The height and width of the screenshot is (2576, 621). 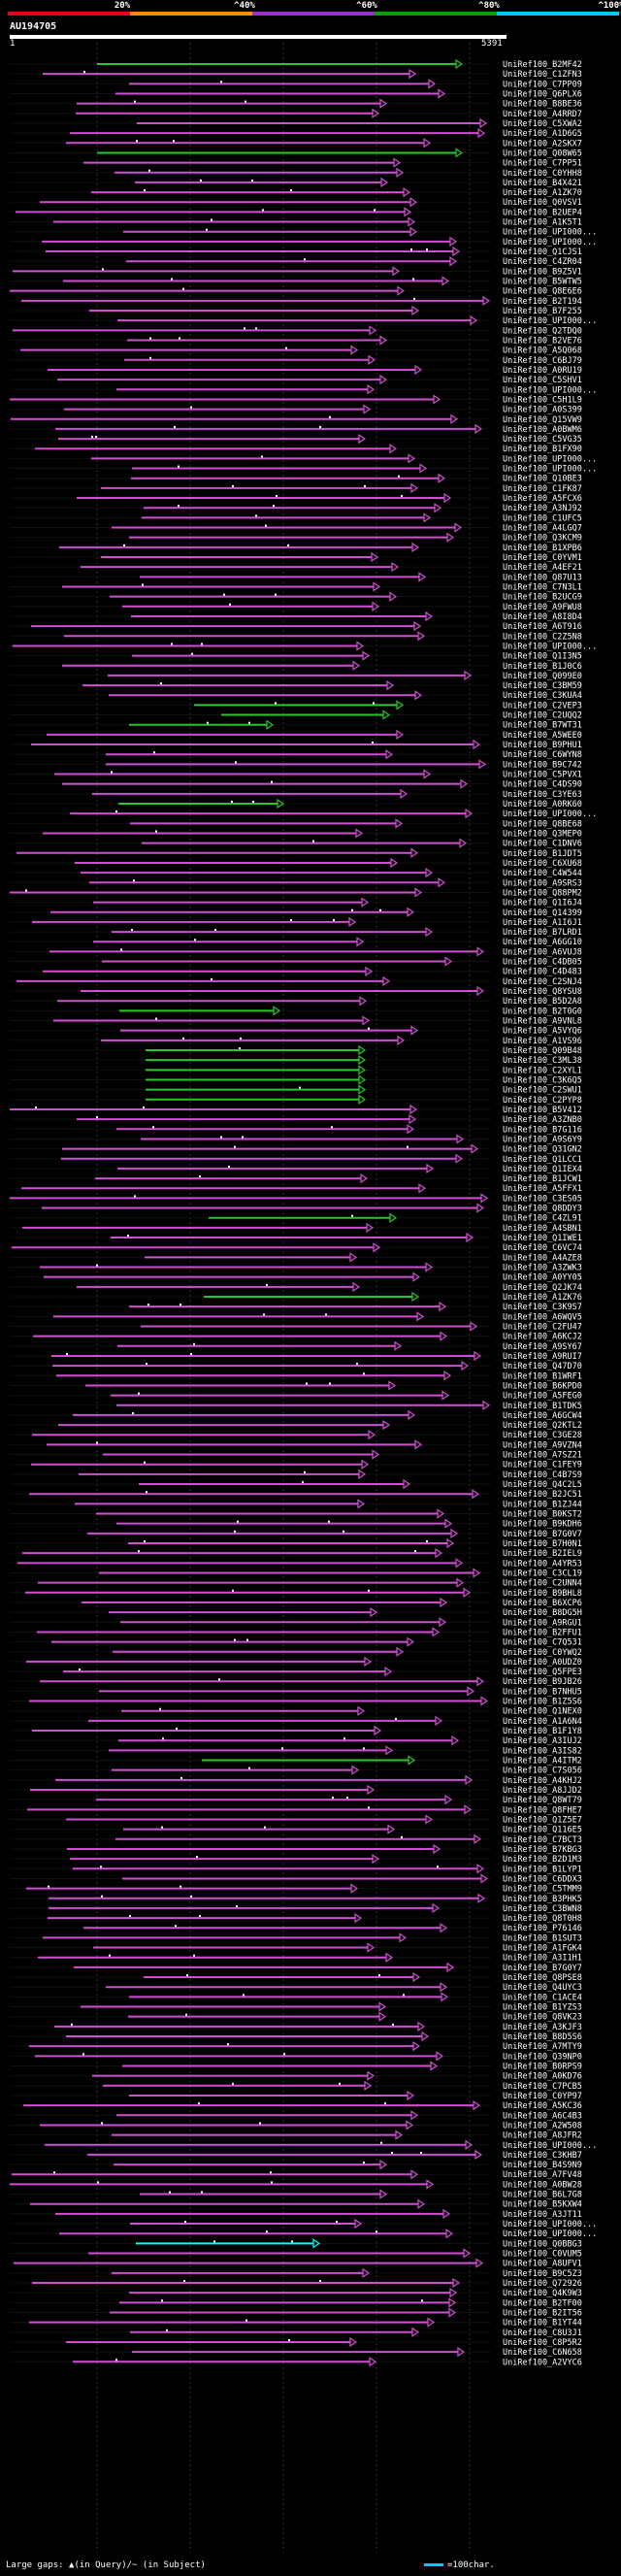 I want to click on hit-row: UniRef100_A0KD76, so click(x=296, y=2076).